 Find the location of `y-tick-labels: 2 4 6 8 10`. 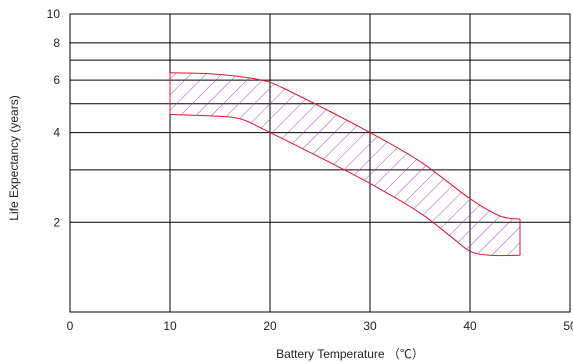

y-tick-labels: 2 4 6 8 10 is located at coordinates (54, 118).